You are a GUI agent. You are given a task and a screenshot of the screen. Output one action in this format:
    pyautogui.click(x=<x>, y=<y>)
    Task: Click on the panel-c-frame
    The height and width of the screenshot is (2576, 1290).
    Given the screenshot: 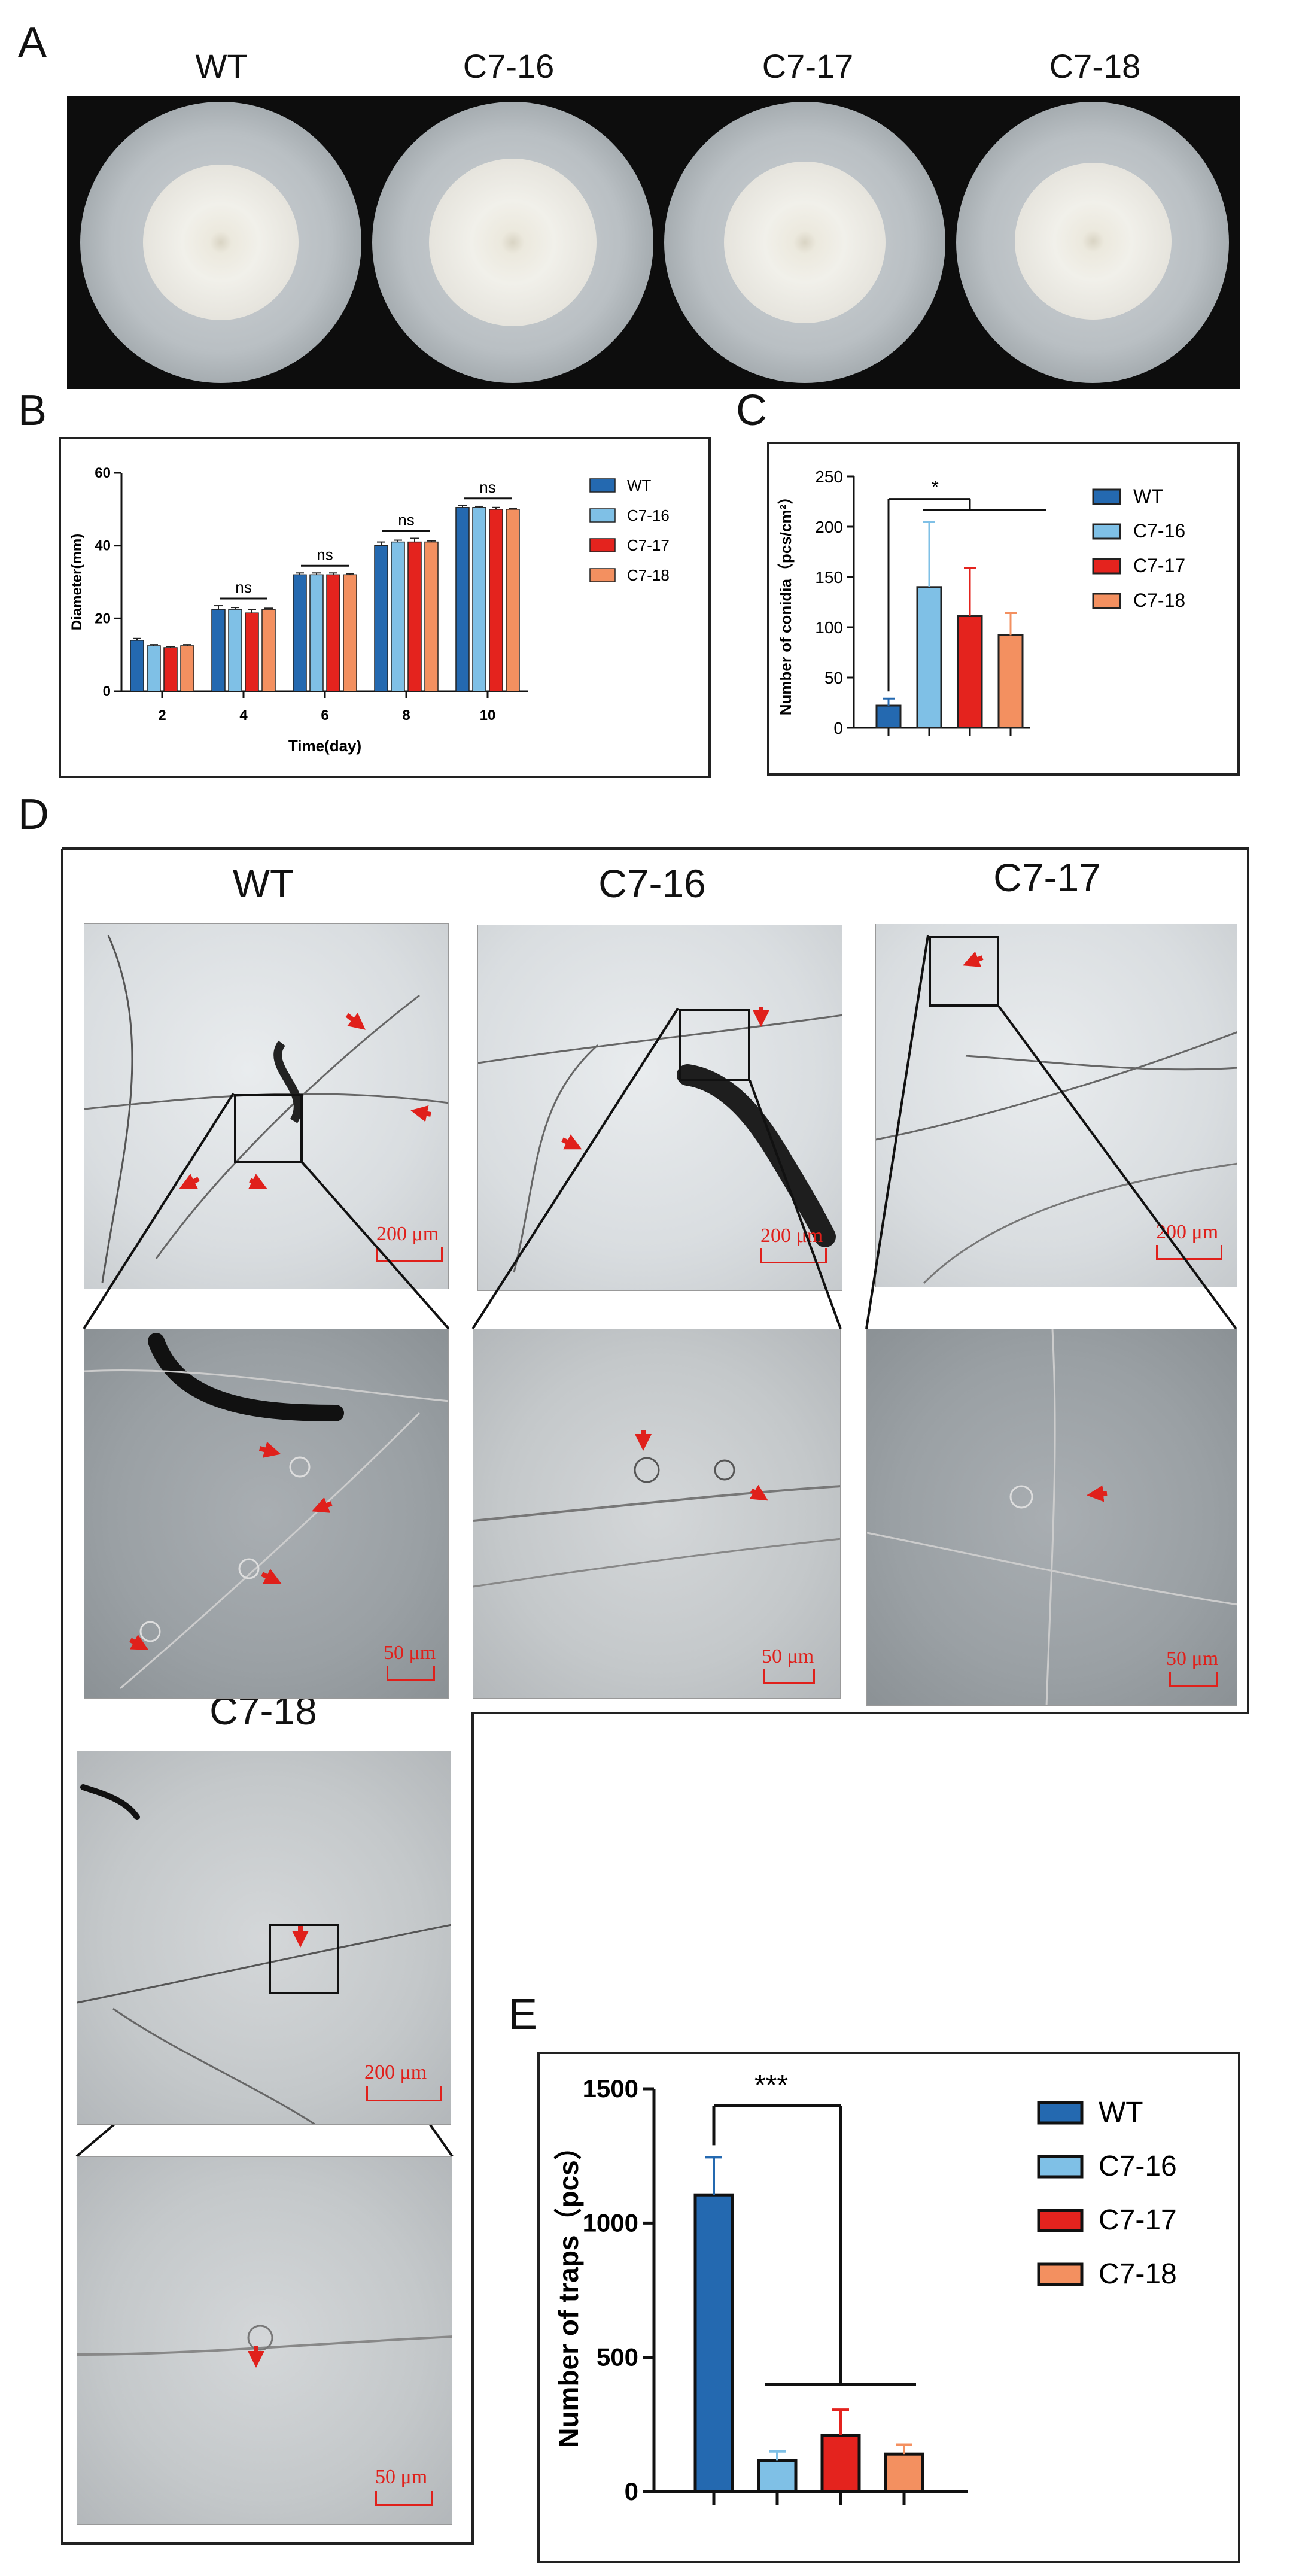 What is the action you would take?
    pyautogui.click(x=1003, y=609)
    